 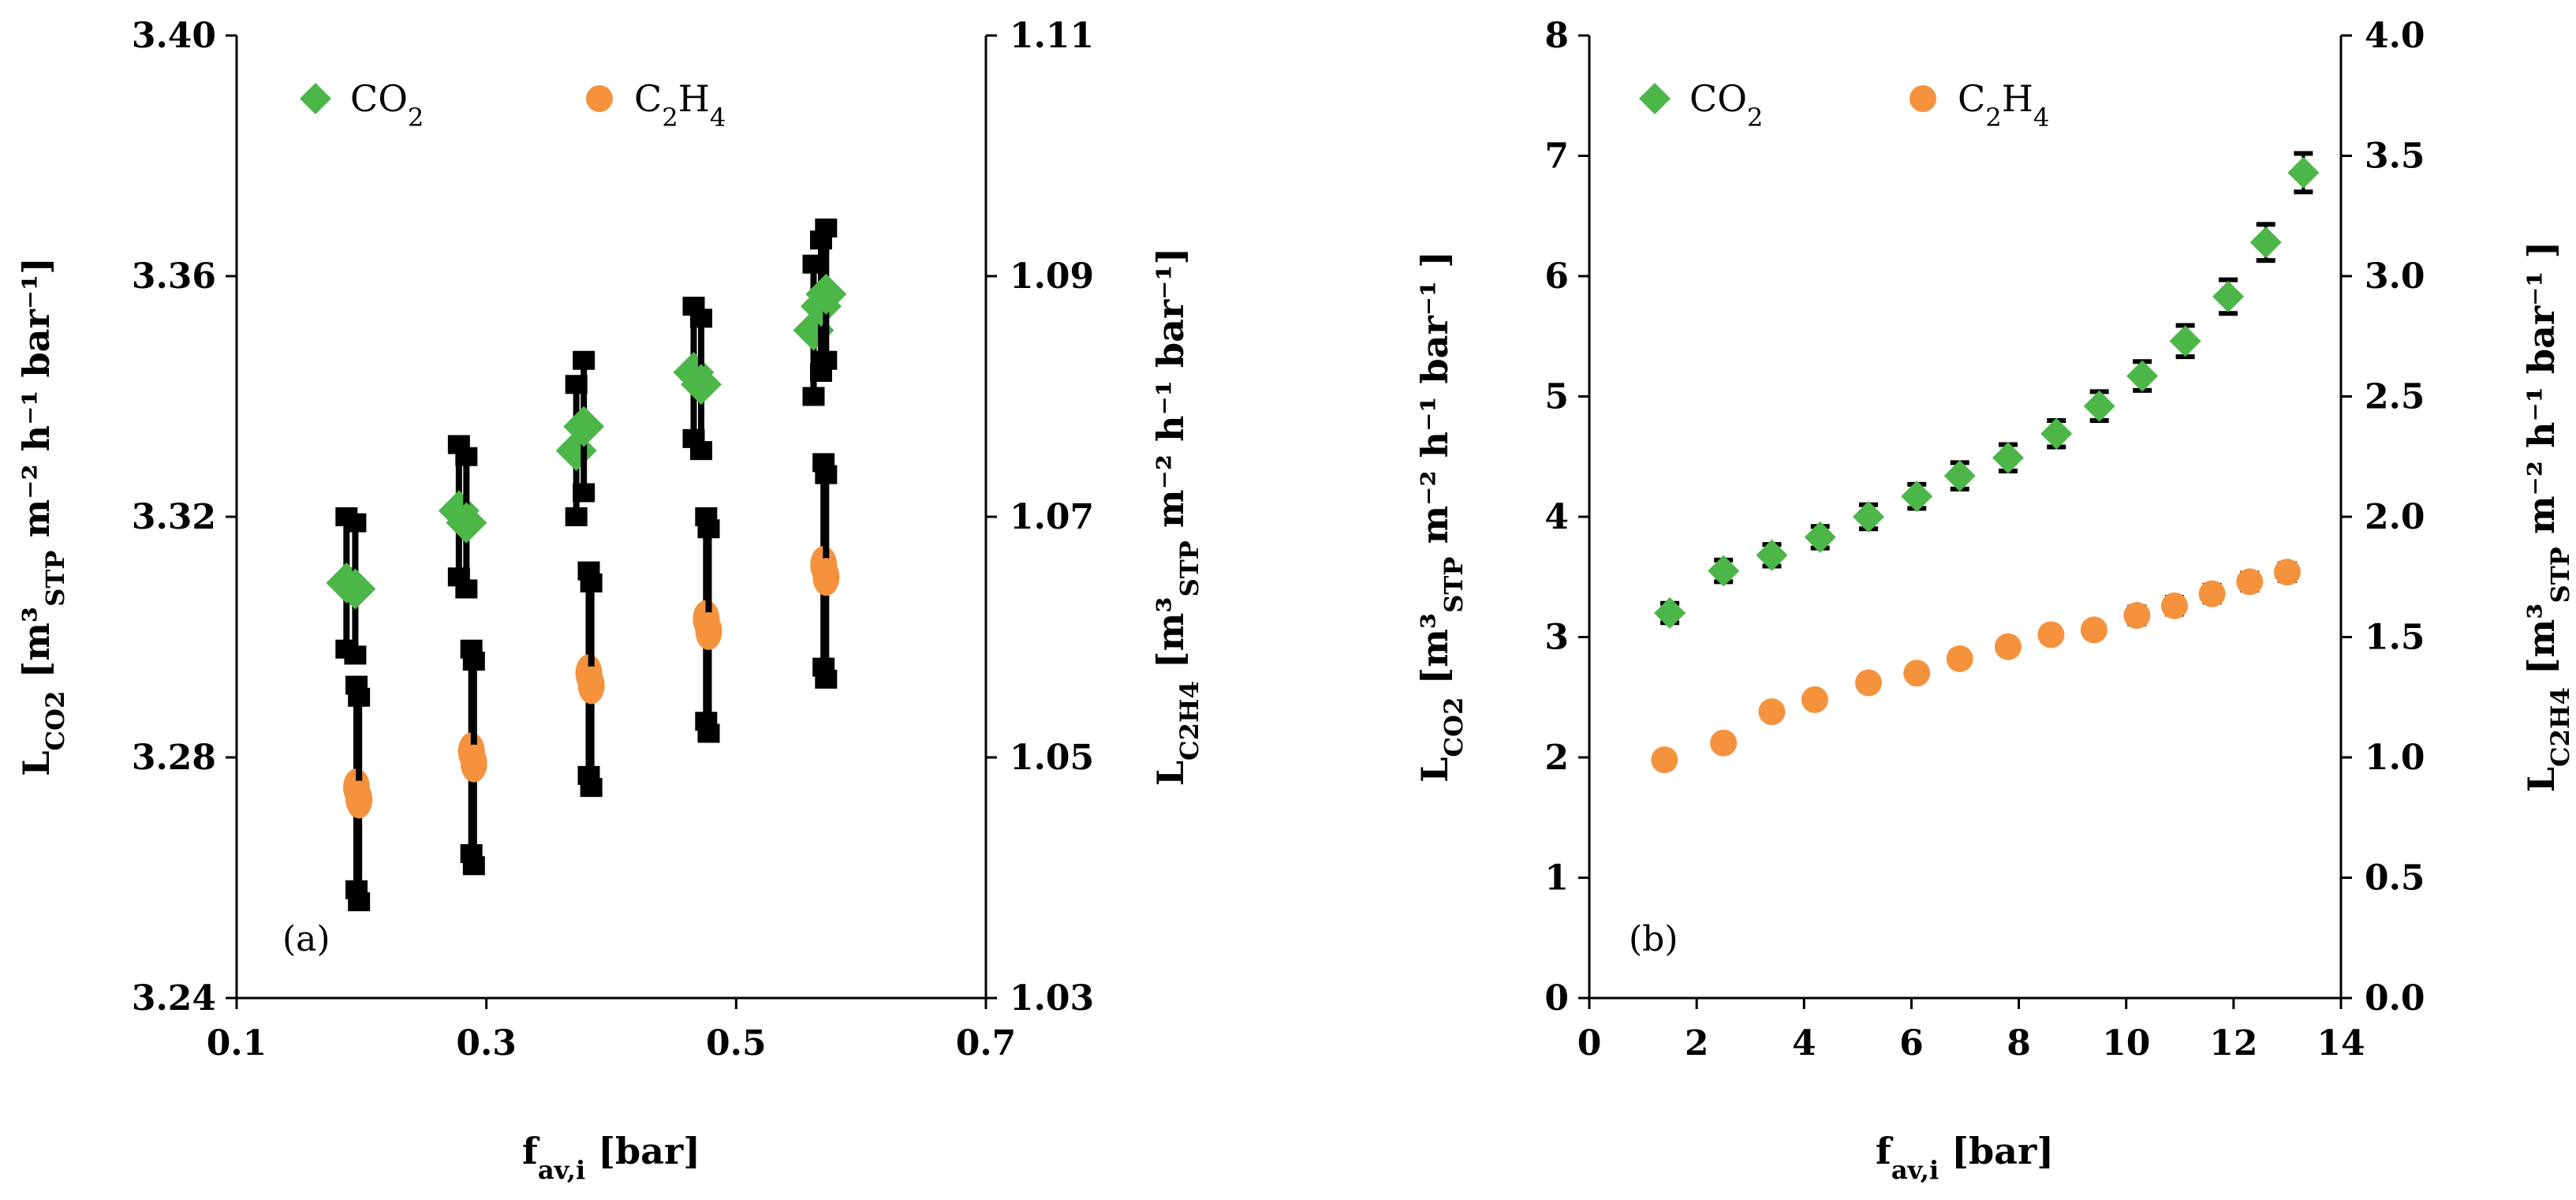 What do you see at coordinates (237, 1043) in the screenshot?
I see `x-tick-label: 0.1` at bounding box center [237, 1043].